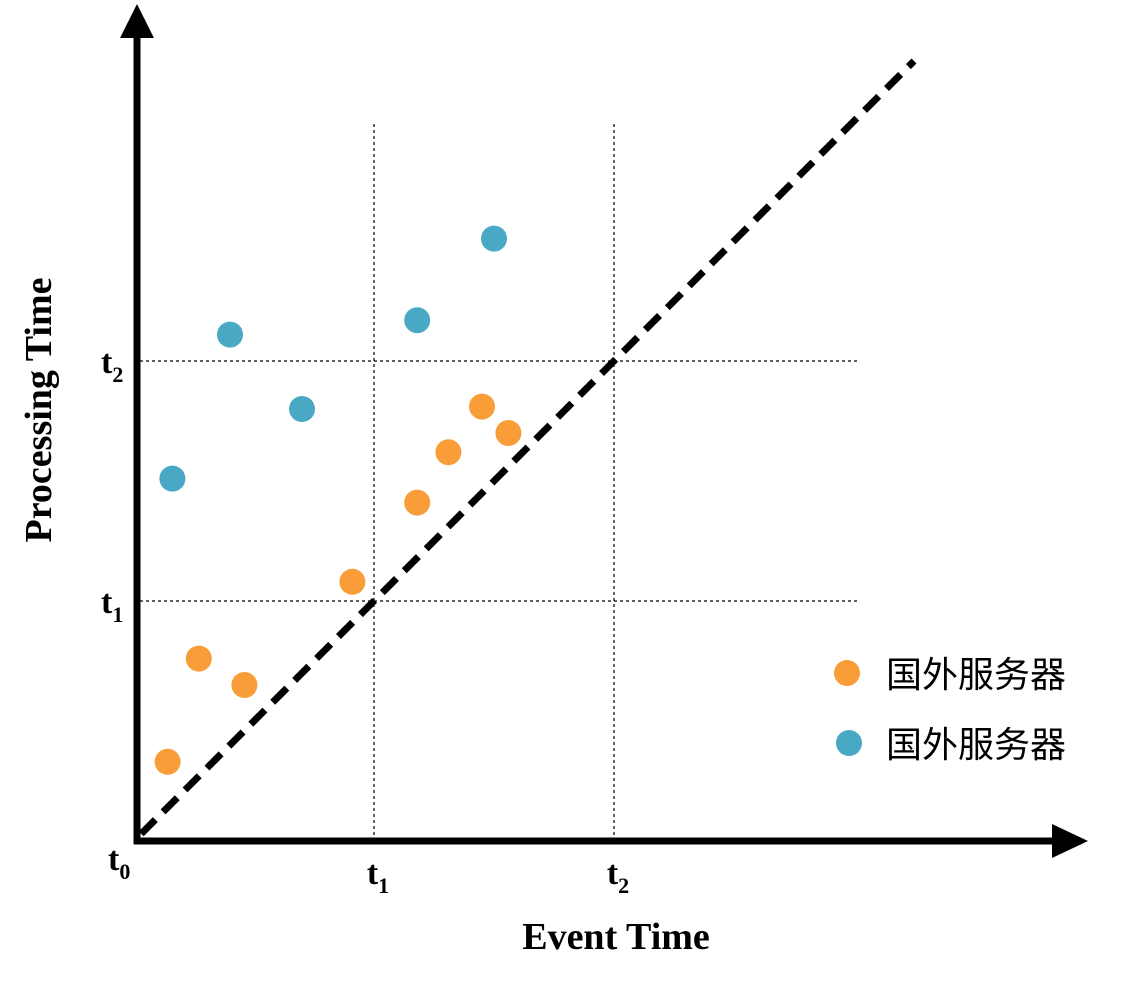  Describe the element at coordinates (976, 745) in the screenshot. I see `legend-label-blue: 国外服务器` at that location.